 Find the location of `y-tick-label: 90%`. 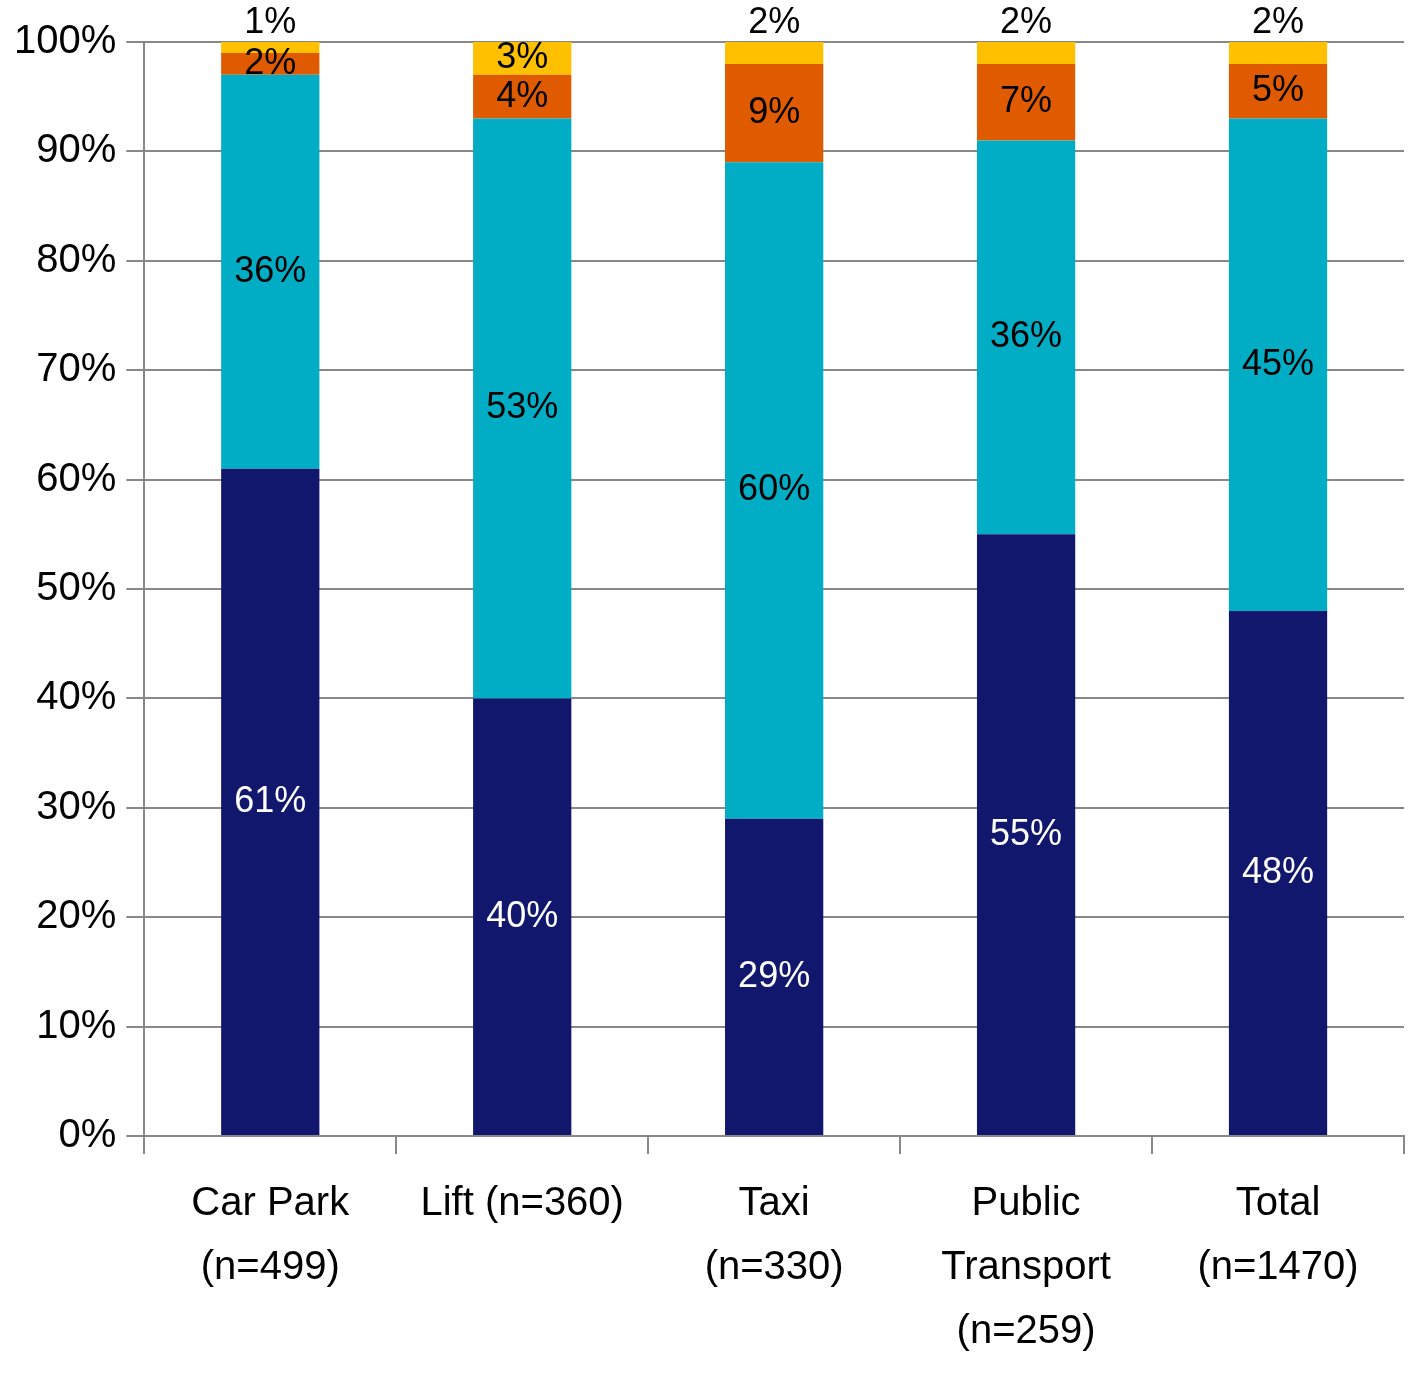

y-tick-label: 90% is located at coordinates (76, 148).